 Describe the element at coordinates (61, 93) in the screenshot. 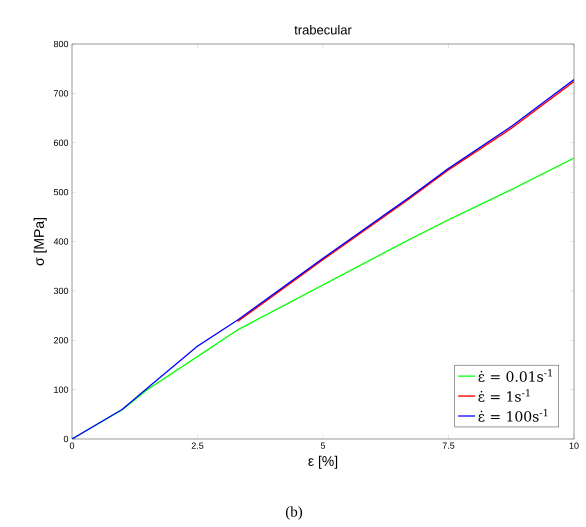

I see `y-tick-label: 700` at that location.